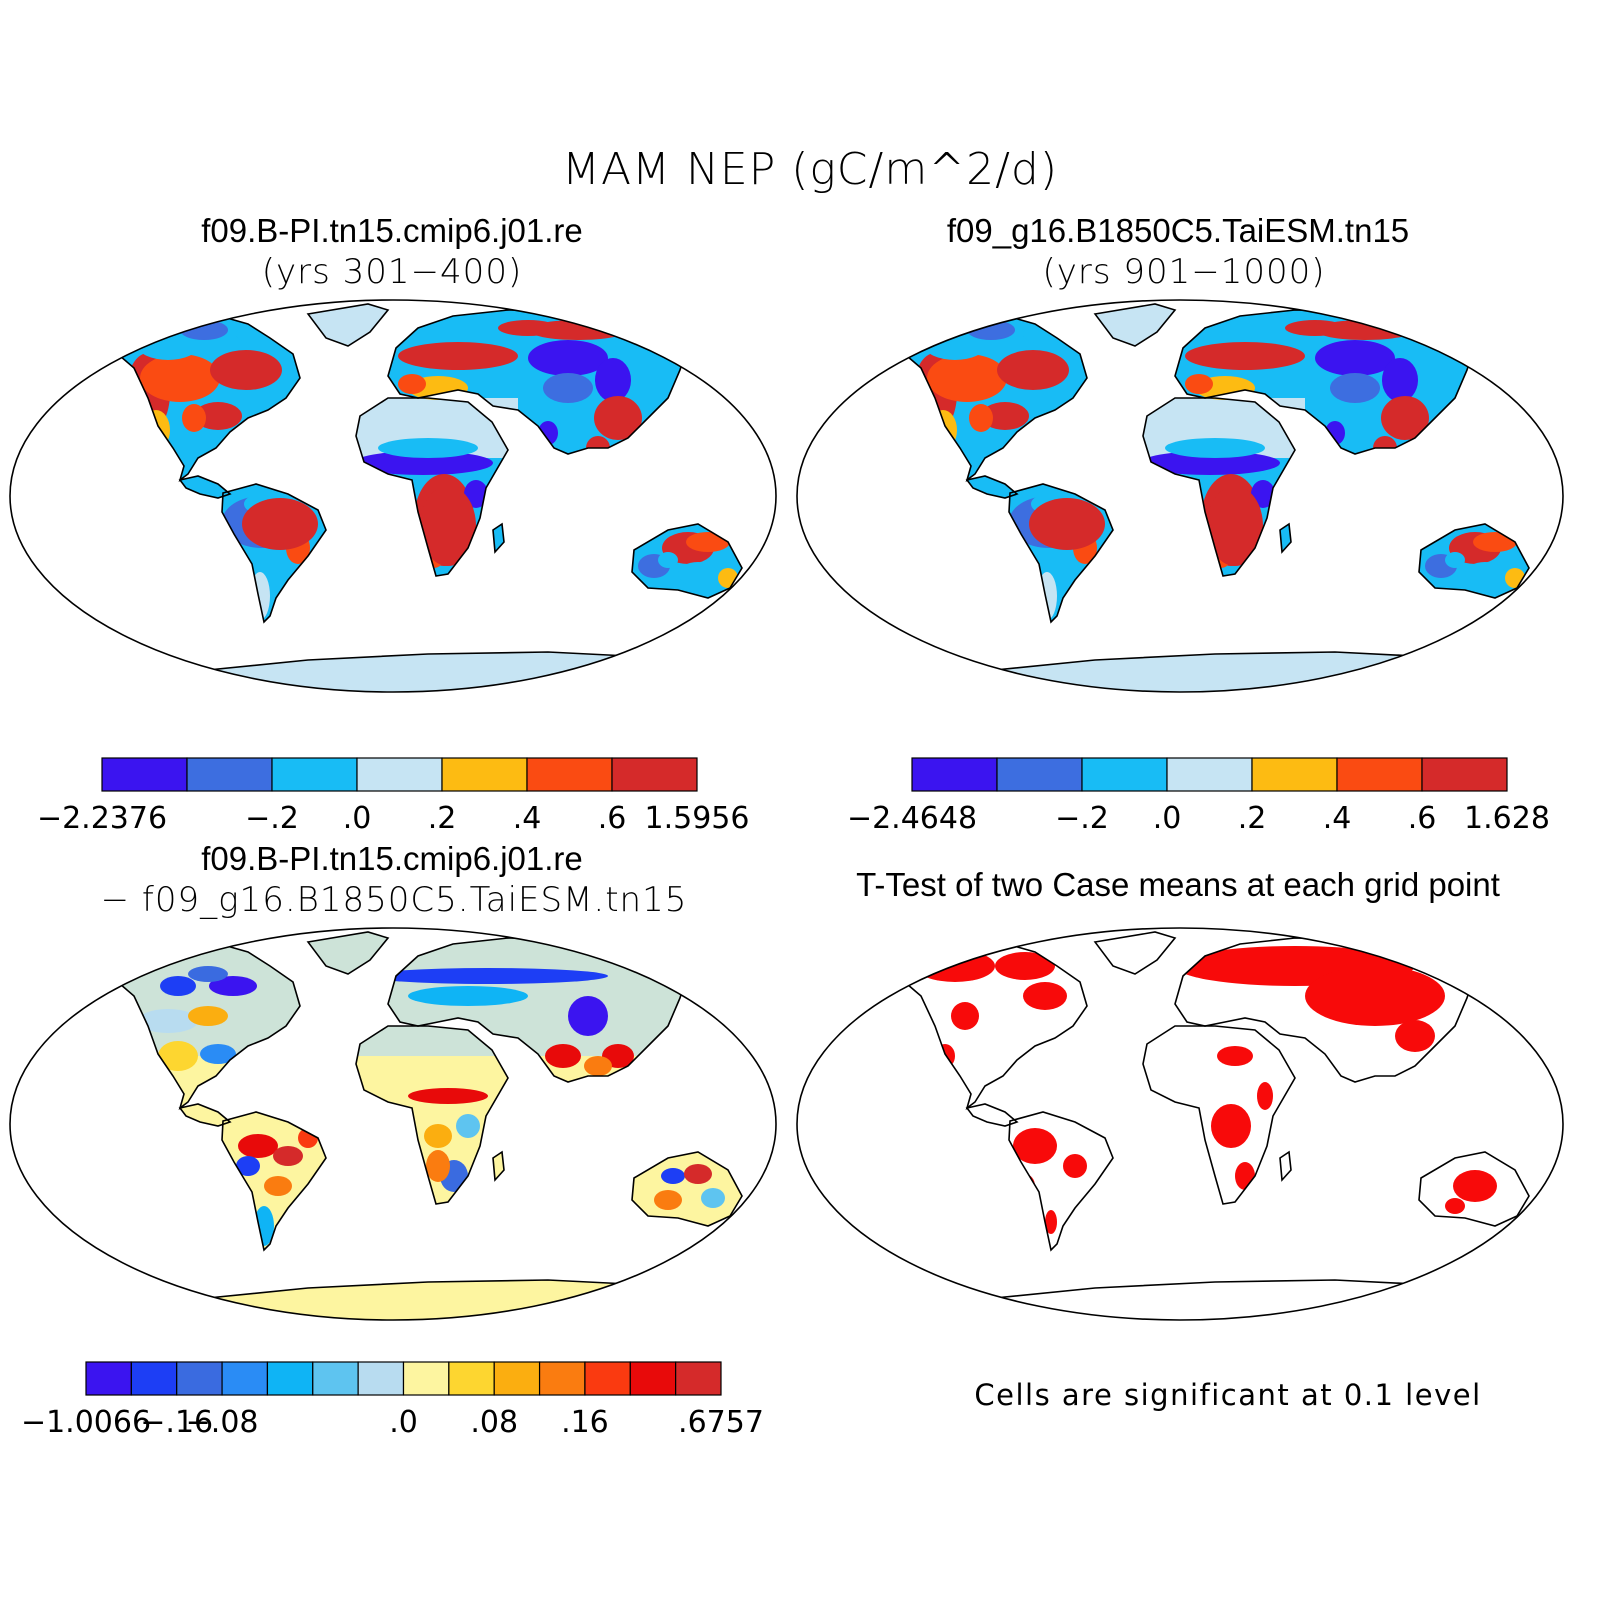  Describe the element at coordinates (176, 1422) in the screenshot. I see `colorbar-label-1: −.16` at that location.